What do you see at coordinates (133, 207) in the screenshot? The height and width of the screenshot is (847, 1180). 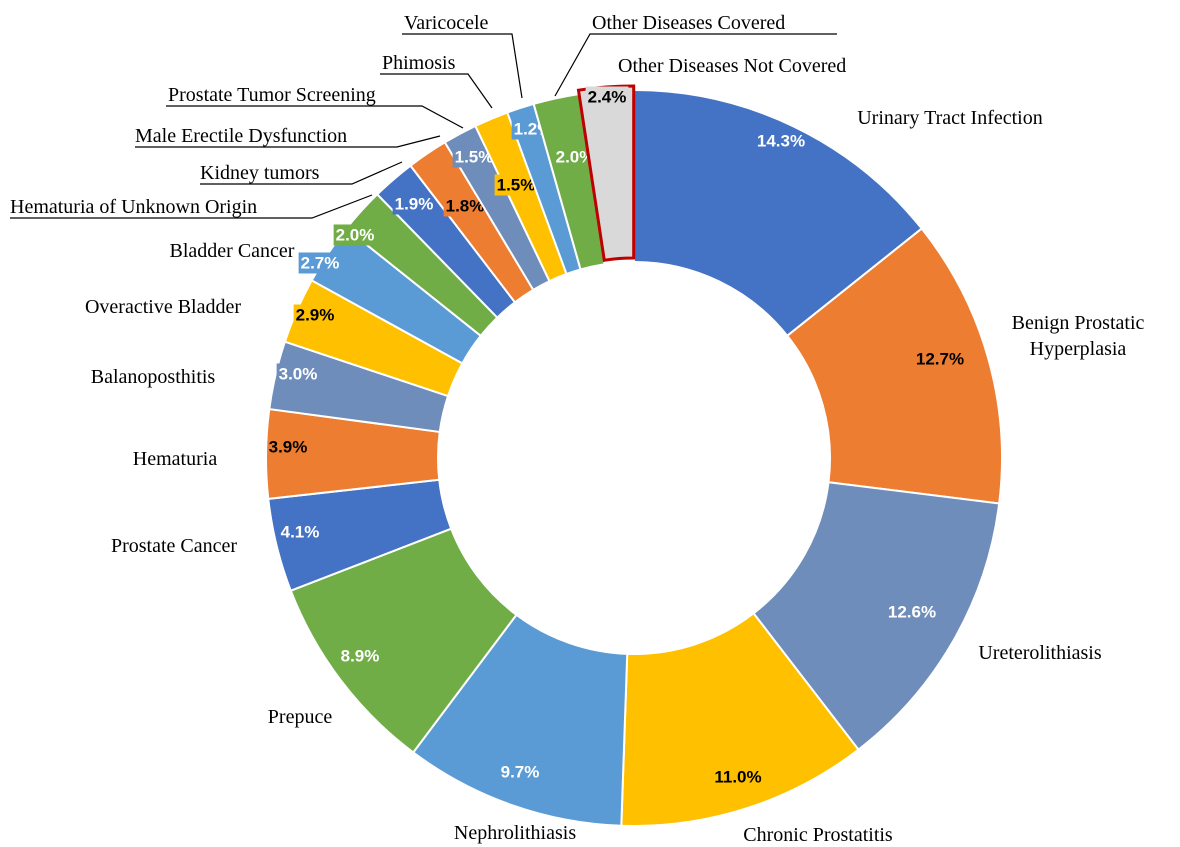 I see `category-label: Hematuria of Unknown Origin` at bounding box center [133, 207].